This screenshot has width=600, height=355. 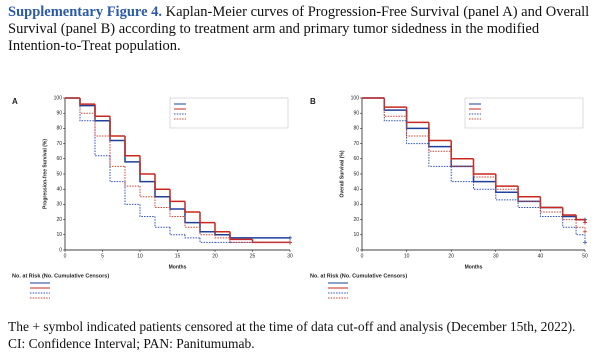 What do you see at coordinates (585, 256) in the screenshot?
I see `x-tick-label: 50` at bounding box center [585, 256].